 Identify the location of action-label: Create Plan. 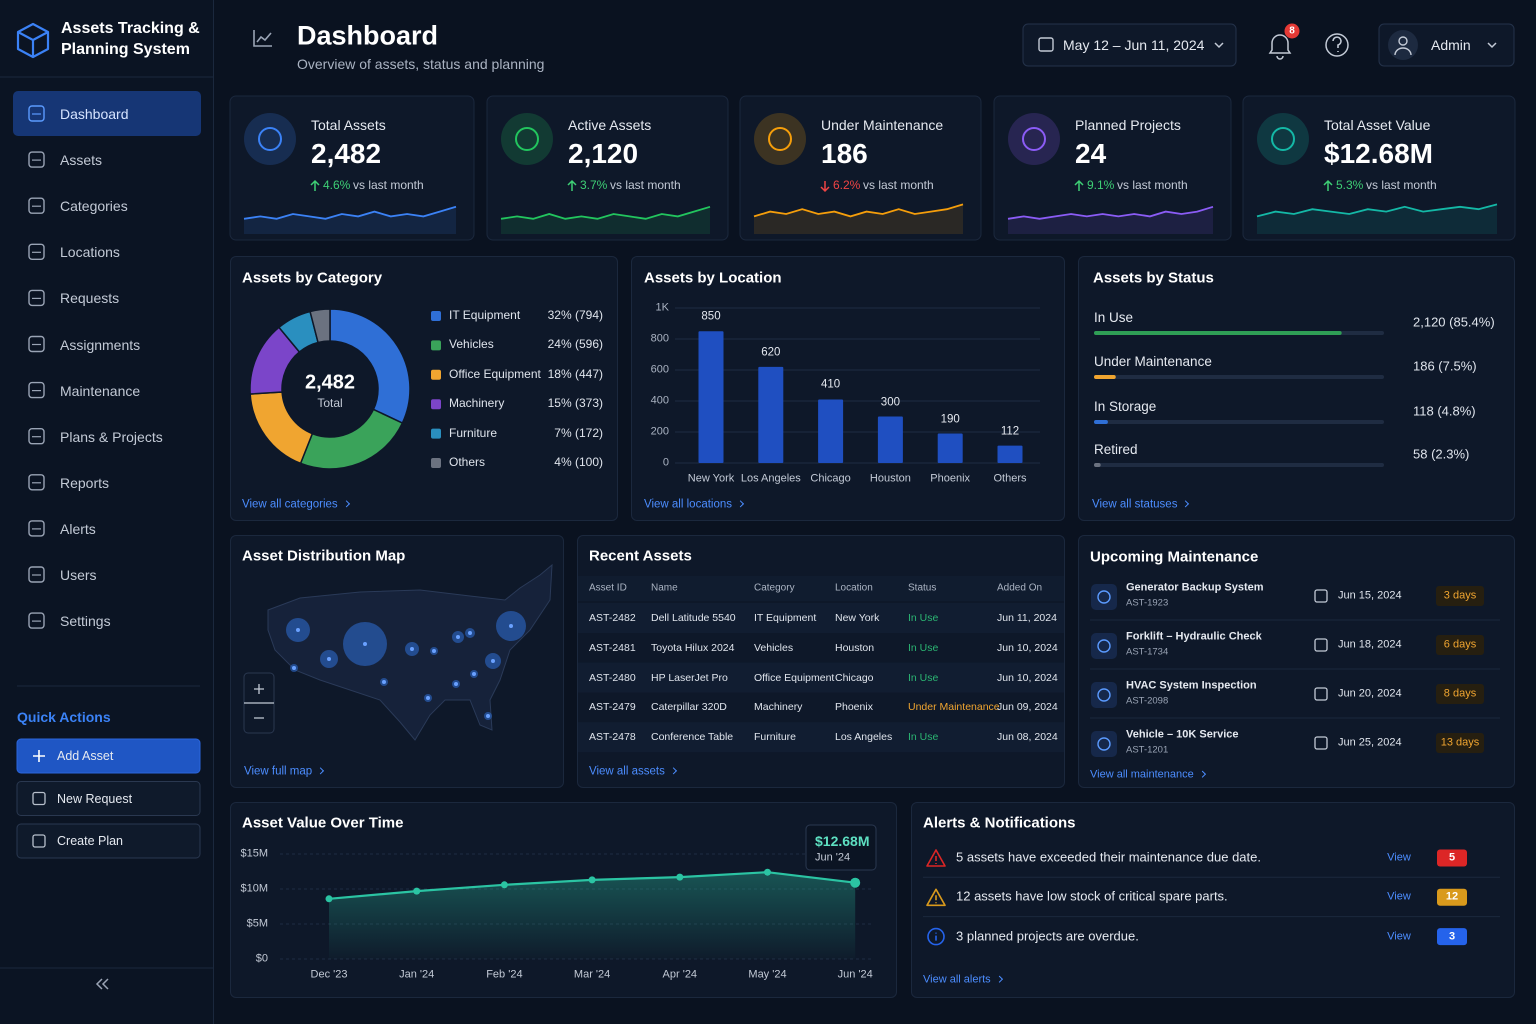
(90, 840).